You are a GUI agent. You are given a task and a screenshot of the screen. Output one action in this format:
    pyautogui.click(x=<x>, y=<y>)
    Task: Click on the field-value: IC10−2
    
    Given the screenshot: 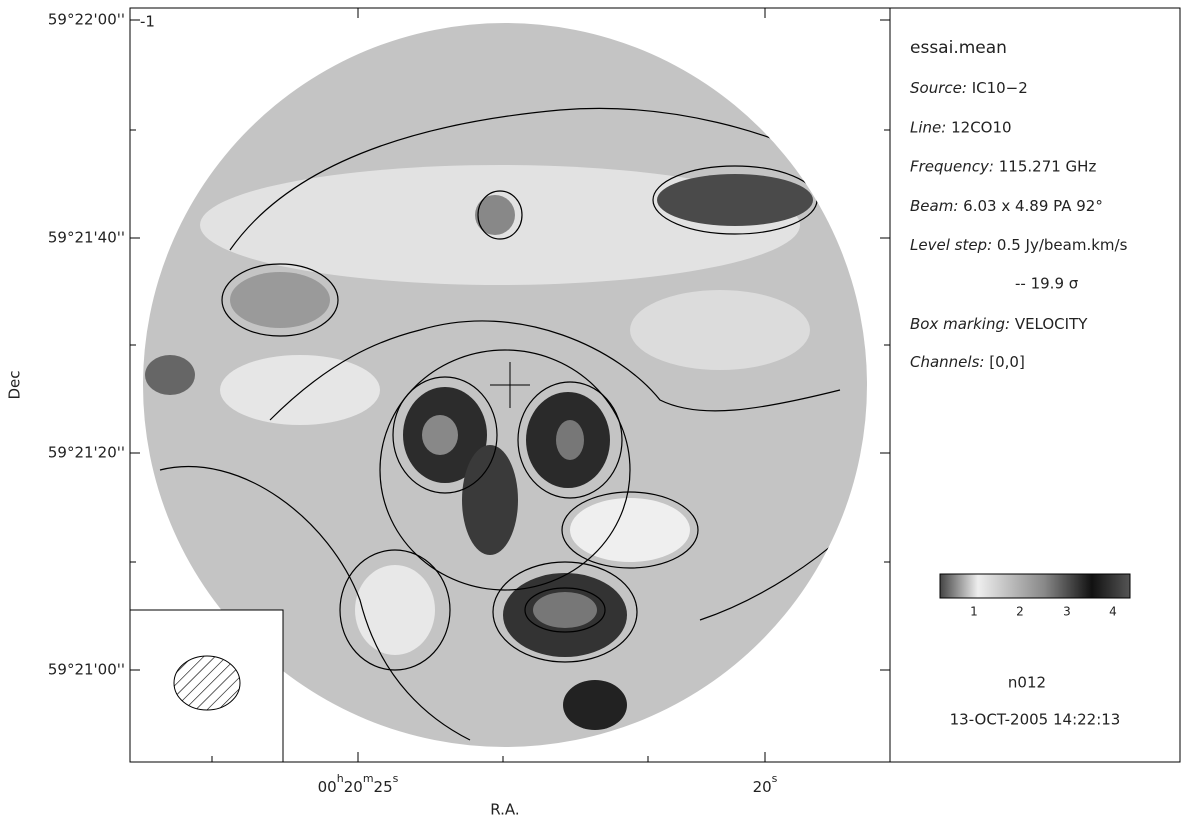 What is the action you would take?
    pyautogui.click(x=1000, y=88)
    